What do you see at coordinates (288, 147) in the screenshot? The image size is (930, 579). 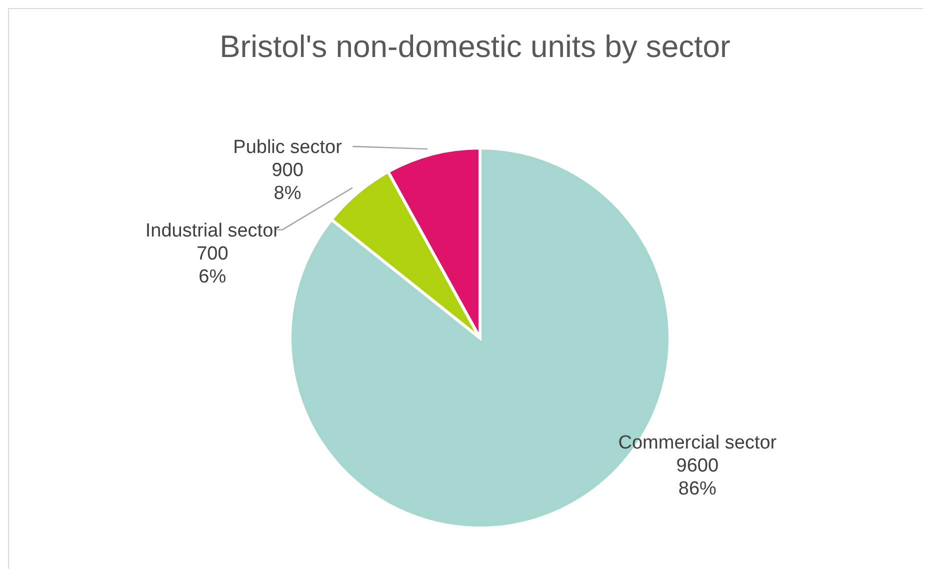 I see `slice-label: Public sector` at bounding box center [288, 147].